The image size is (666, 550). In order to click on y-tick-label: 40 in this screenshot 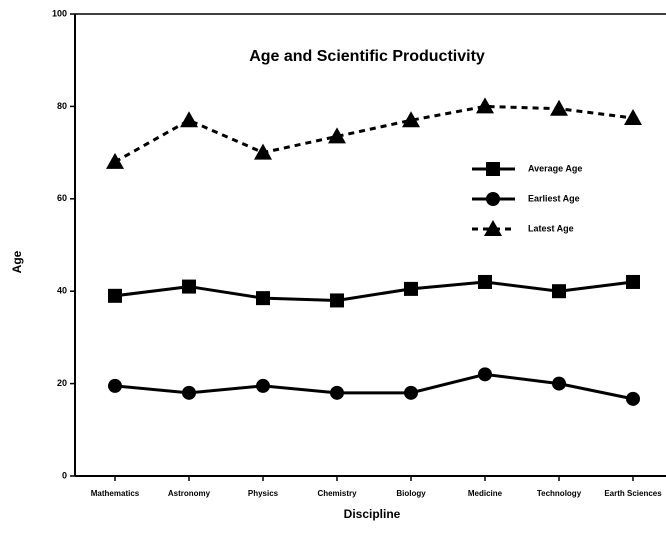, I will do `click(62, 291)`.